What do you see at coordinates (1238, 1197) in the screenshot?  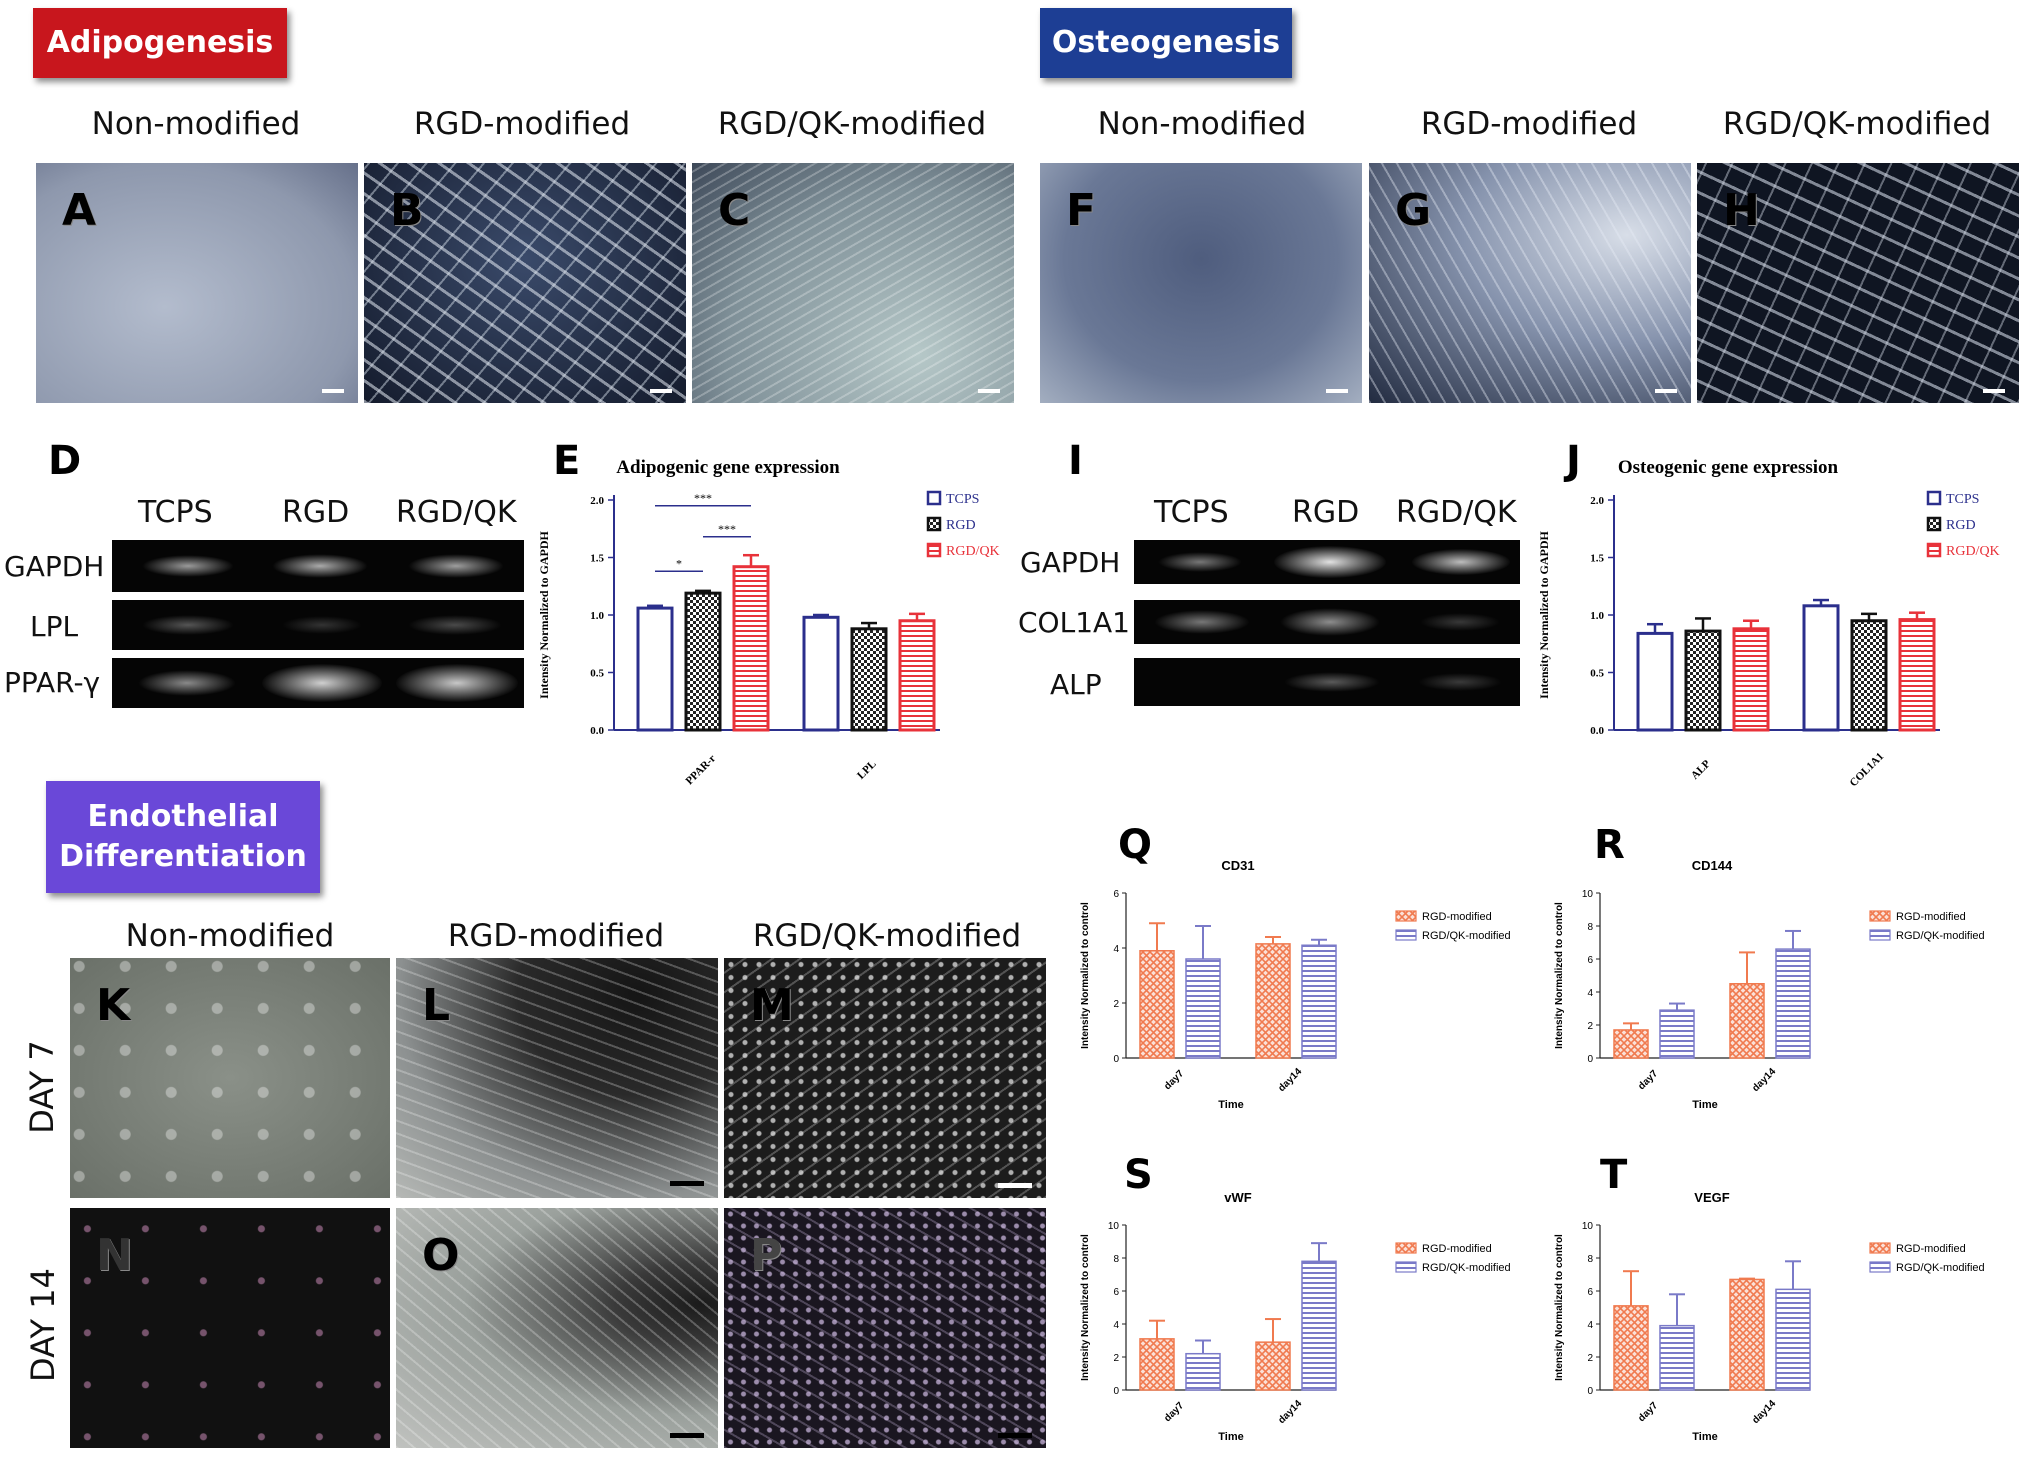 I see `chart-title: vWF` at bounding box center [1238, 1197].